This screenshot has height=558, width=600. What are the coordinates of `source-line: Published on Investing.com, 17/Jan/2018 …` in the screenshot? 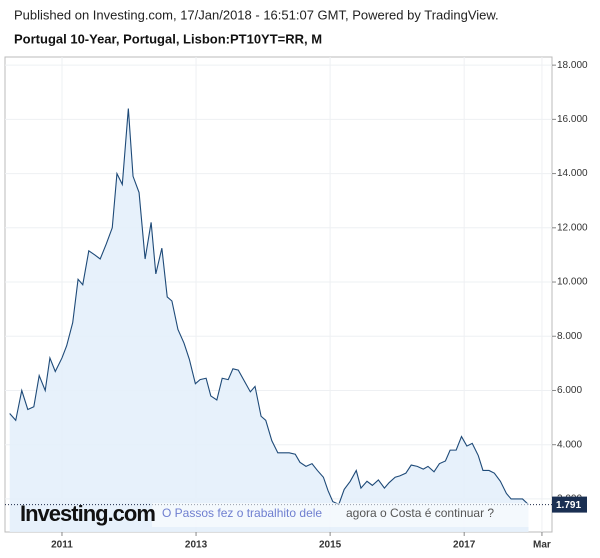 It's located at (256, 14).